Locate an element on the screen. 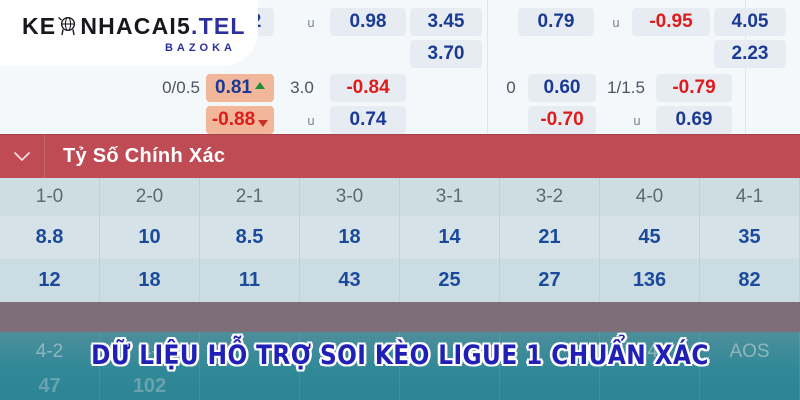 Image resolution: width=800 pixels, height=400 pixels. logo-wordmark: KE NHACAI5 .TEL is located at coordinates (140, 26).